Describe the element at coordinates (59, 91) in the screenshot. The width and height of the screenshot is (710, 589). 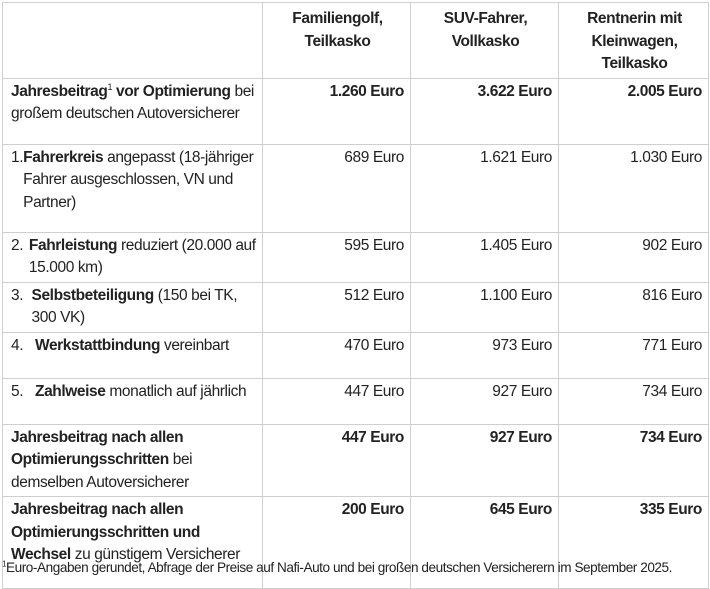
I see `label-text: Jahresbeitrag` at that location.